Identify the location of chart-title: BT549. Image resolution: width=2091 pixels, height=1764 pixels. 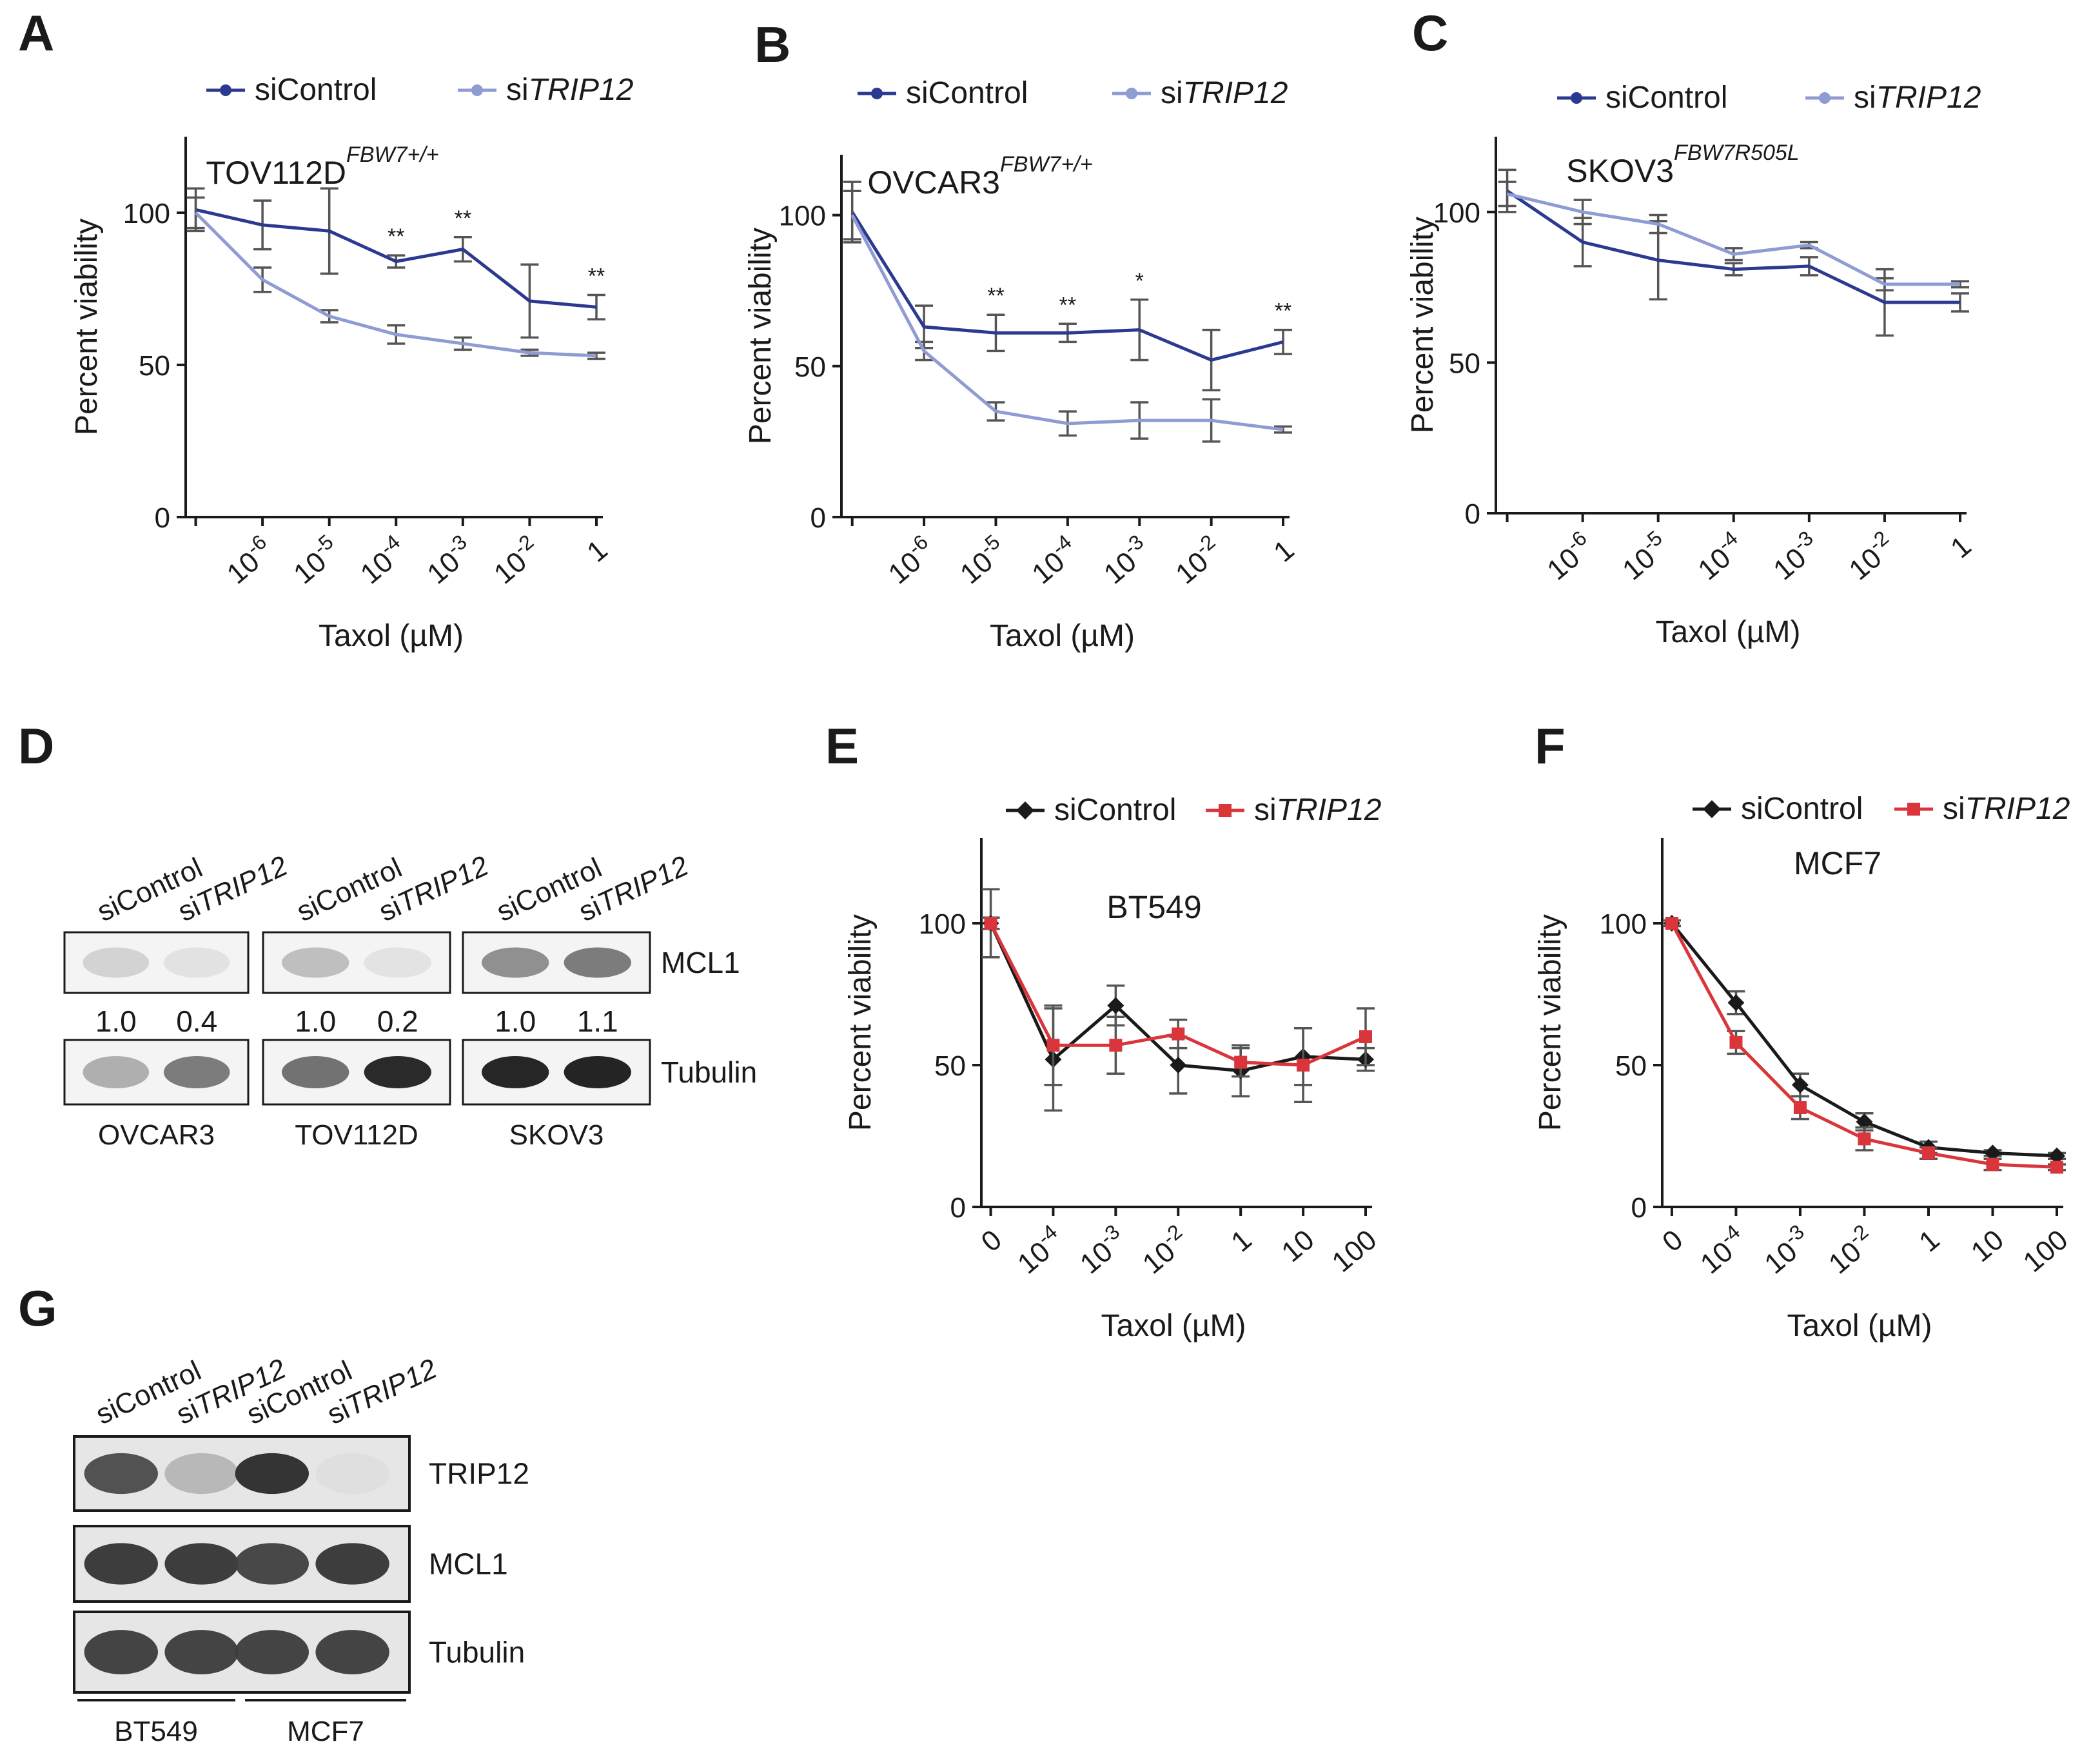
(1153, 907).